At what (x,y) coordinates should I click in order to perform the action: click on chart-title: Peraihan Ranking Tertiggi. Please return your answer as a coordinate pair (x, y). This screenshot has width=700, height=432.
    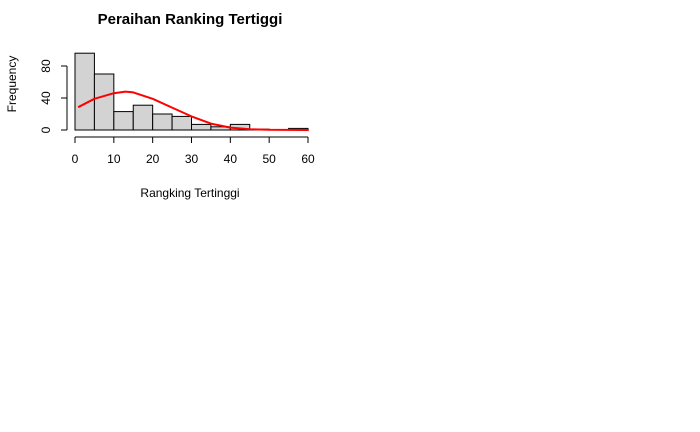
    Looking at the image, I should click on (190, 19).